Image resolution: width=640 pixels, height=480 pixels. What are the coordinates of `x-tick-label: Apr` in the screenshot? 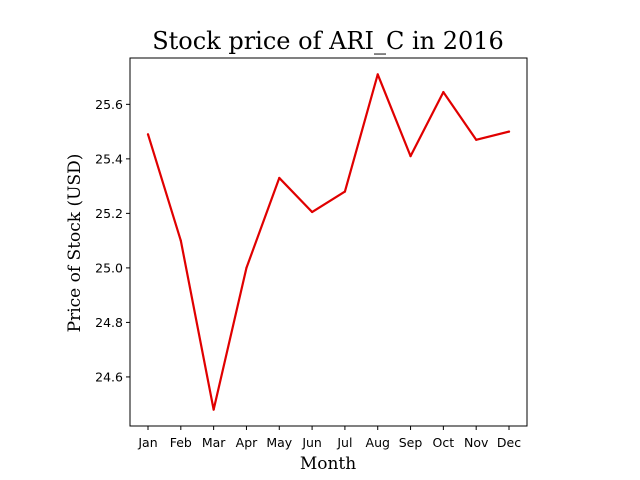 It's located at (247, 442).